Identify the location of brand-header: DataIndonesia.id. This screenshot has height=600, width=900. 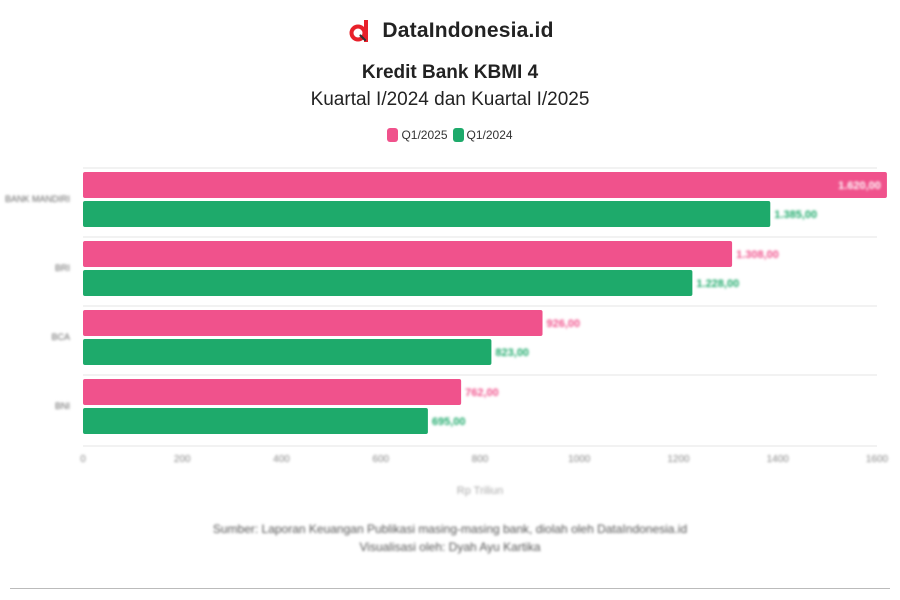
(450, 31).